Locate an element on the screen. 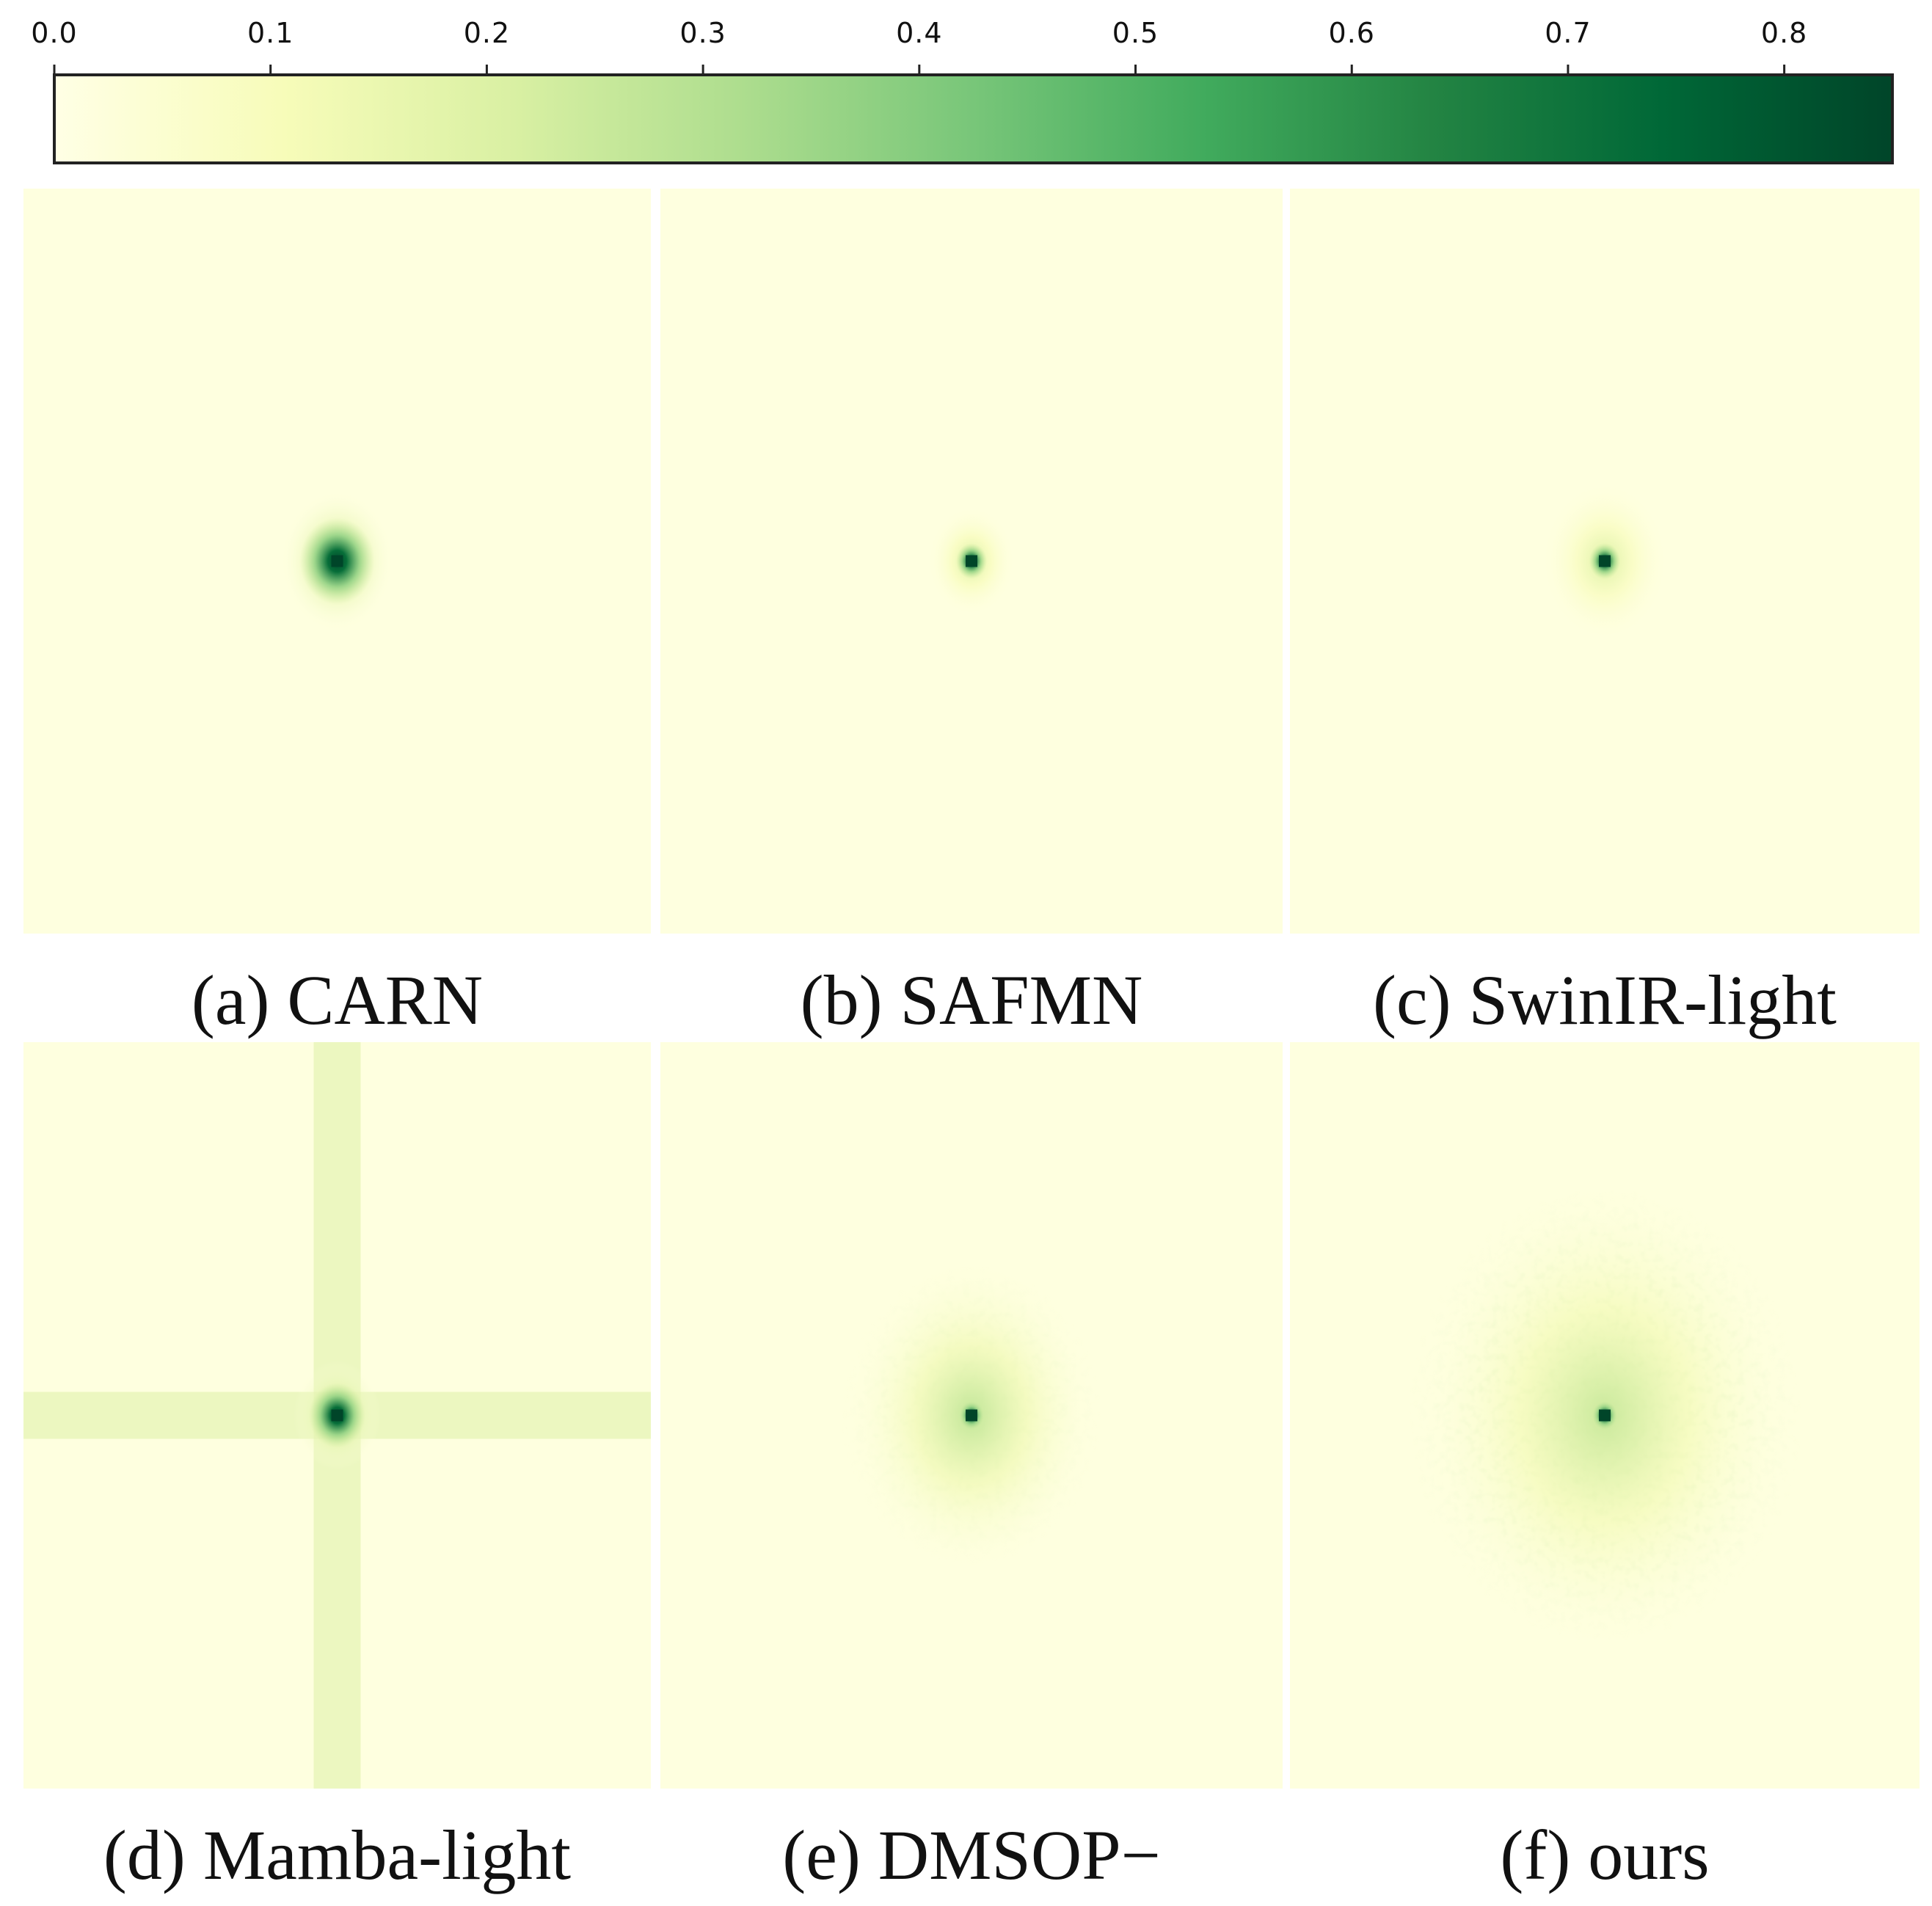  colorbar-ticks: 0.0 0.1 0.2 0.3 0.4 0.5 0.6 0.7 0.8 is located at coordinates (919, 46).